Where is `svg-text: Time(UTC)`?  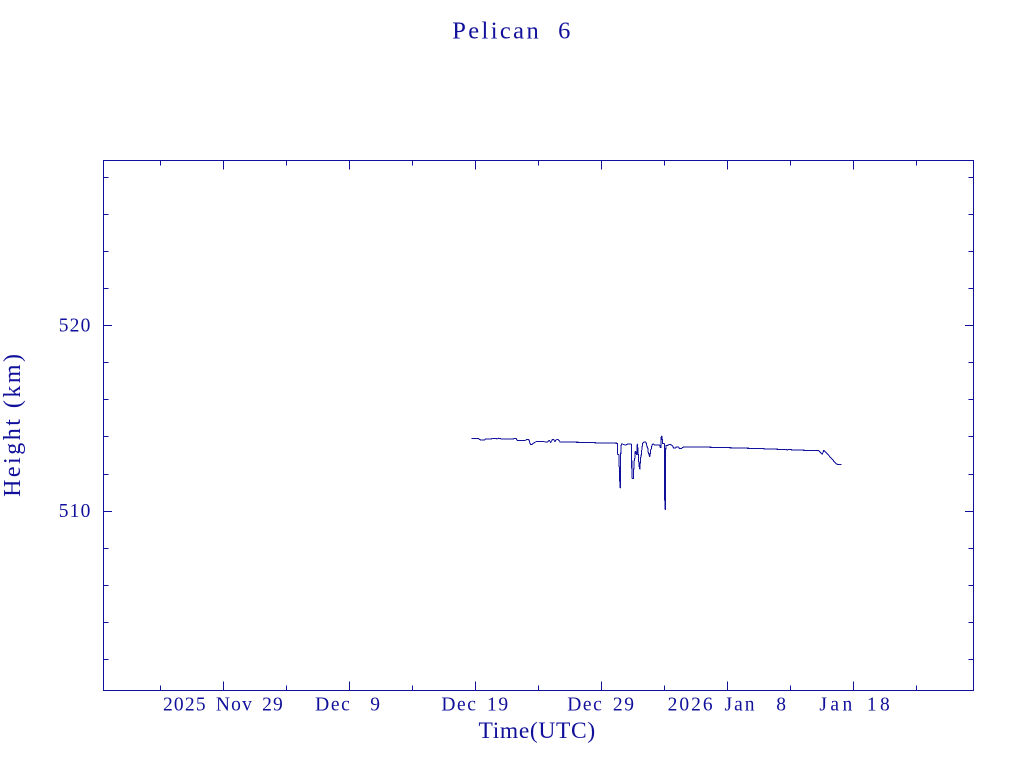 svg-text: Time(UTC) is located at coordinates (537, 731).